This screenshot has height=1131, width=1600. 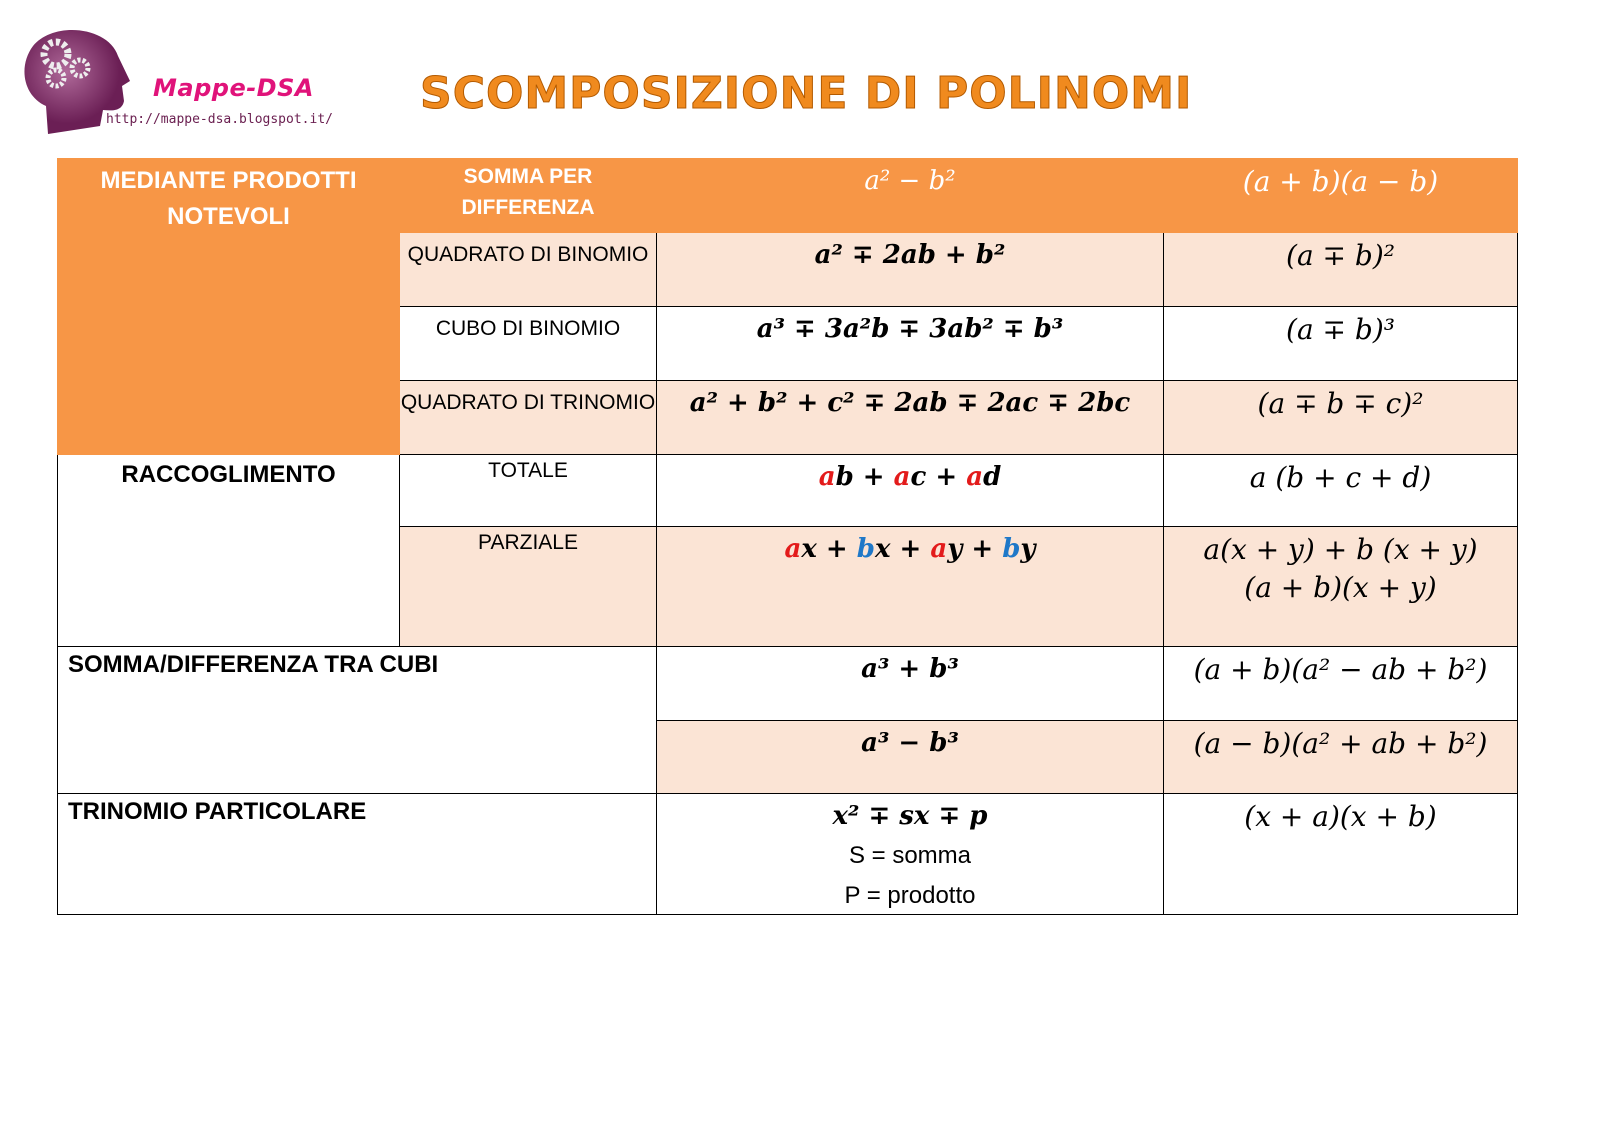 What do you see at coordinates (992, 477) in the screenshot?
I see `formula-term: d` at bounding box center [992, 477].